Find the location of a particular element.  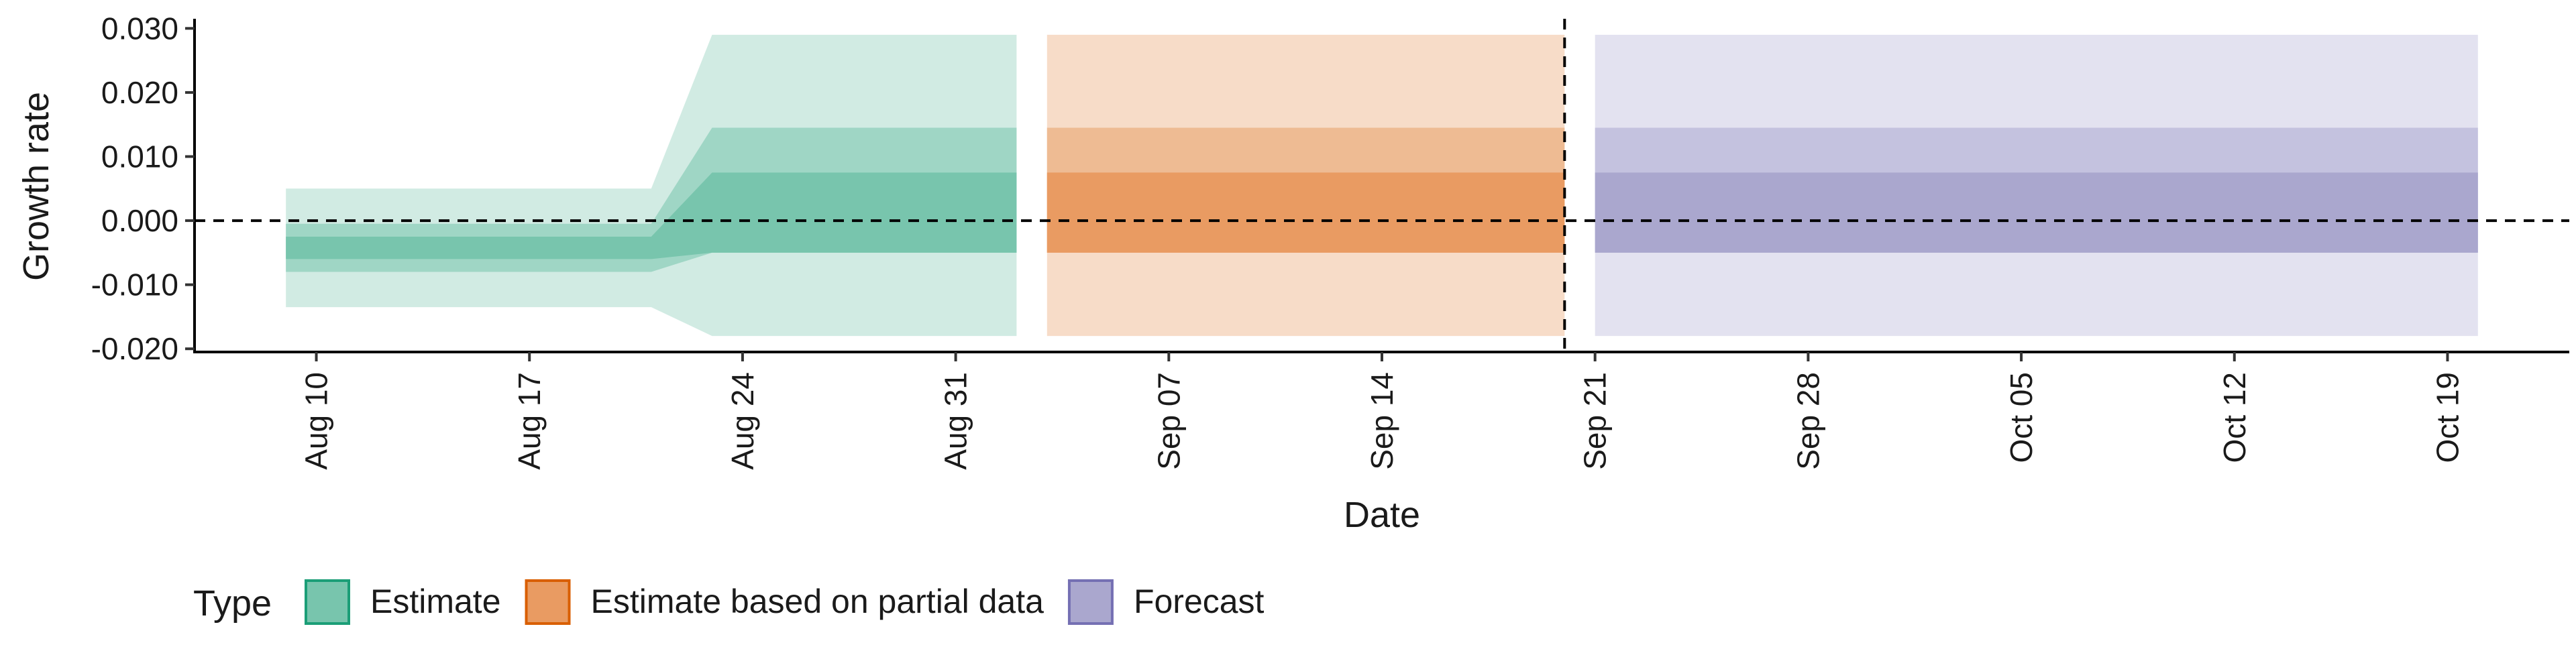

y-tick-label: 0.020 is located at coordinates (139, 93).